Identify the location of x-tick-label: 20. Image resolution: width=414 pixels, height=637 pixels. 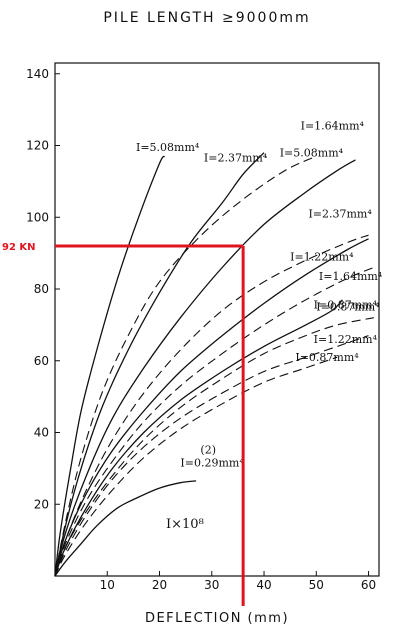
(159, 585).